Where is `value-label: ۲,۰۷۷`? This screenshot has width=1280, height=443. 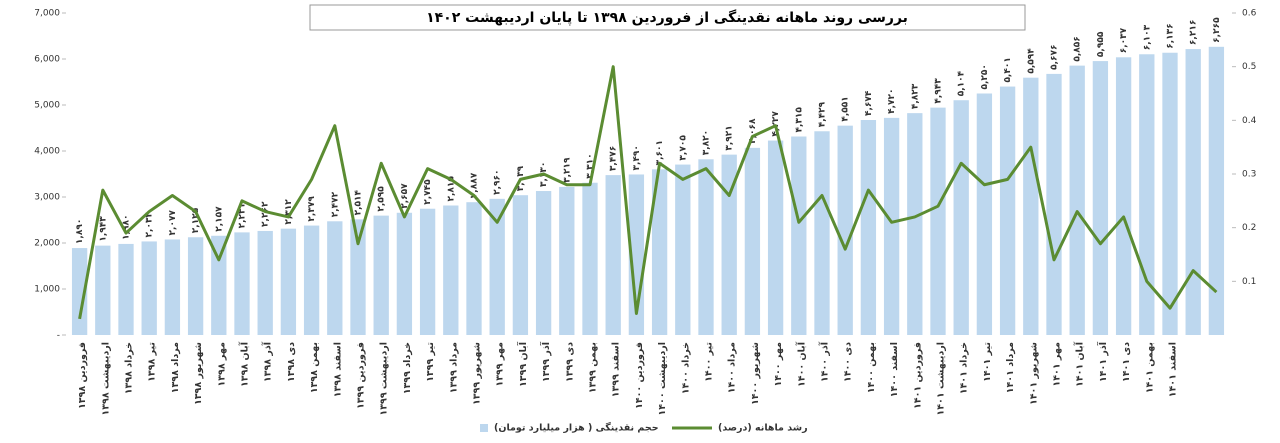
value-label: ۲,۰۷۷ is located at coordinates (173, 223).